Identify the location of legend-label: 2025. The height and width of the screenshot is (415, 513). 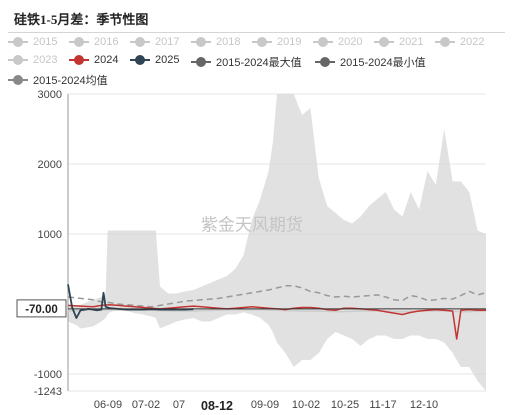
(167, 60).